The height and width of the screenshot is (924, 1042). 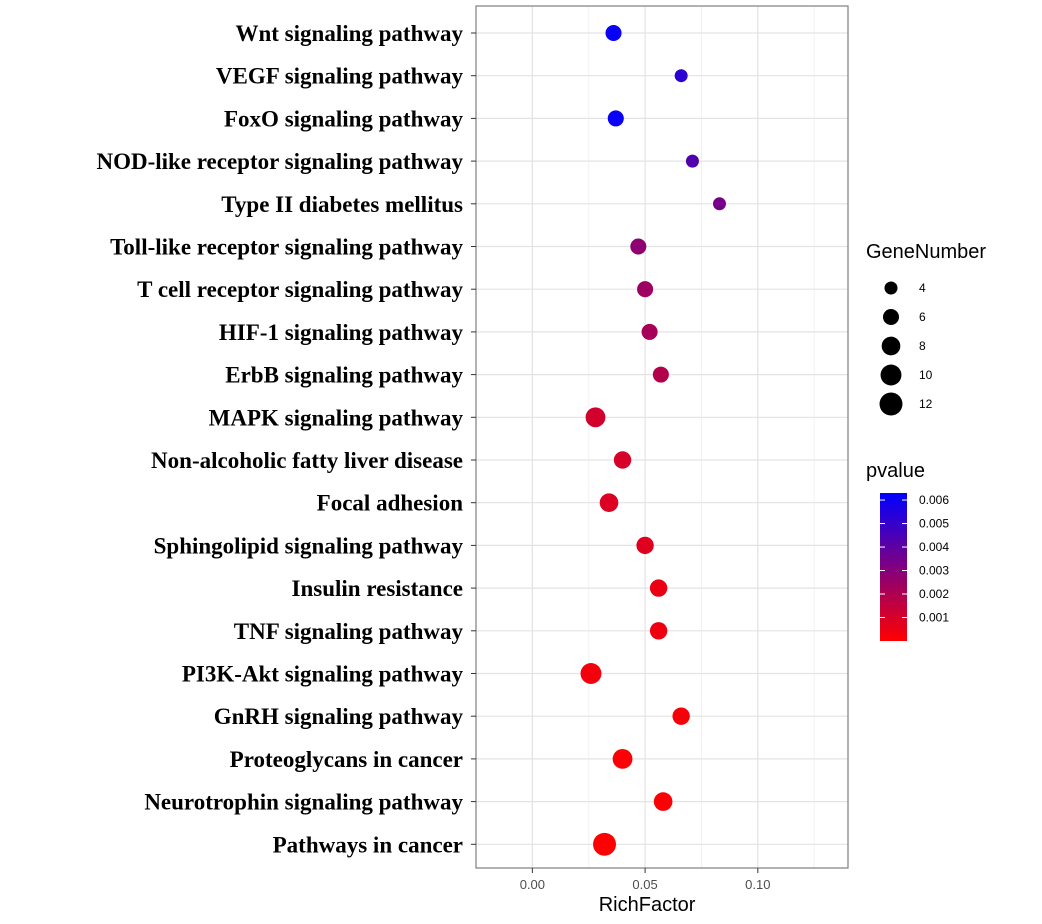 What do you see at coordinates (922, 317) in the screenshot?
I see `size-legend-label: 6` at bounding box center [922, 317].